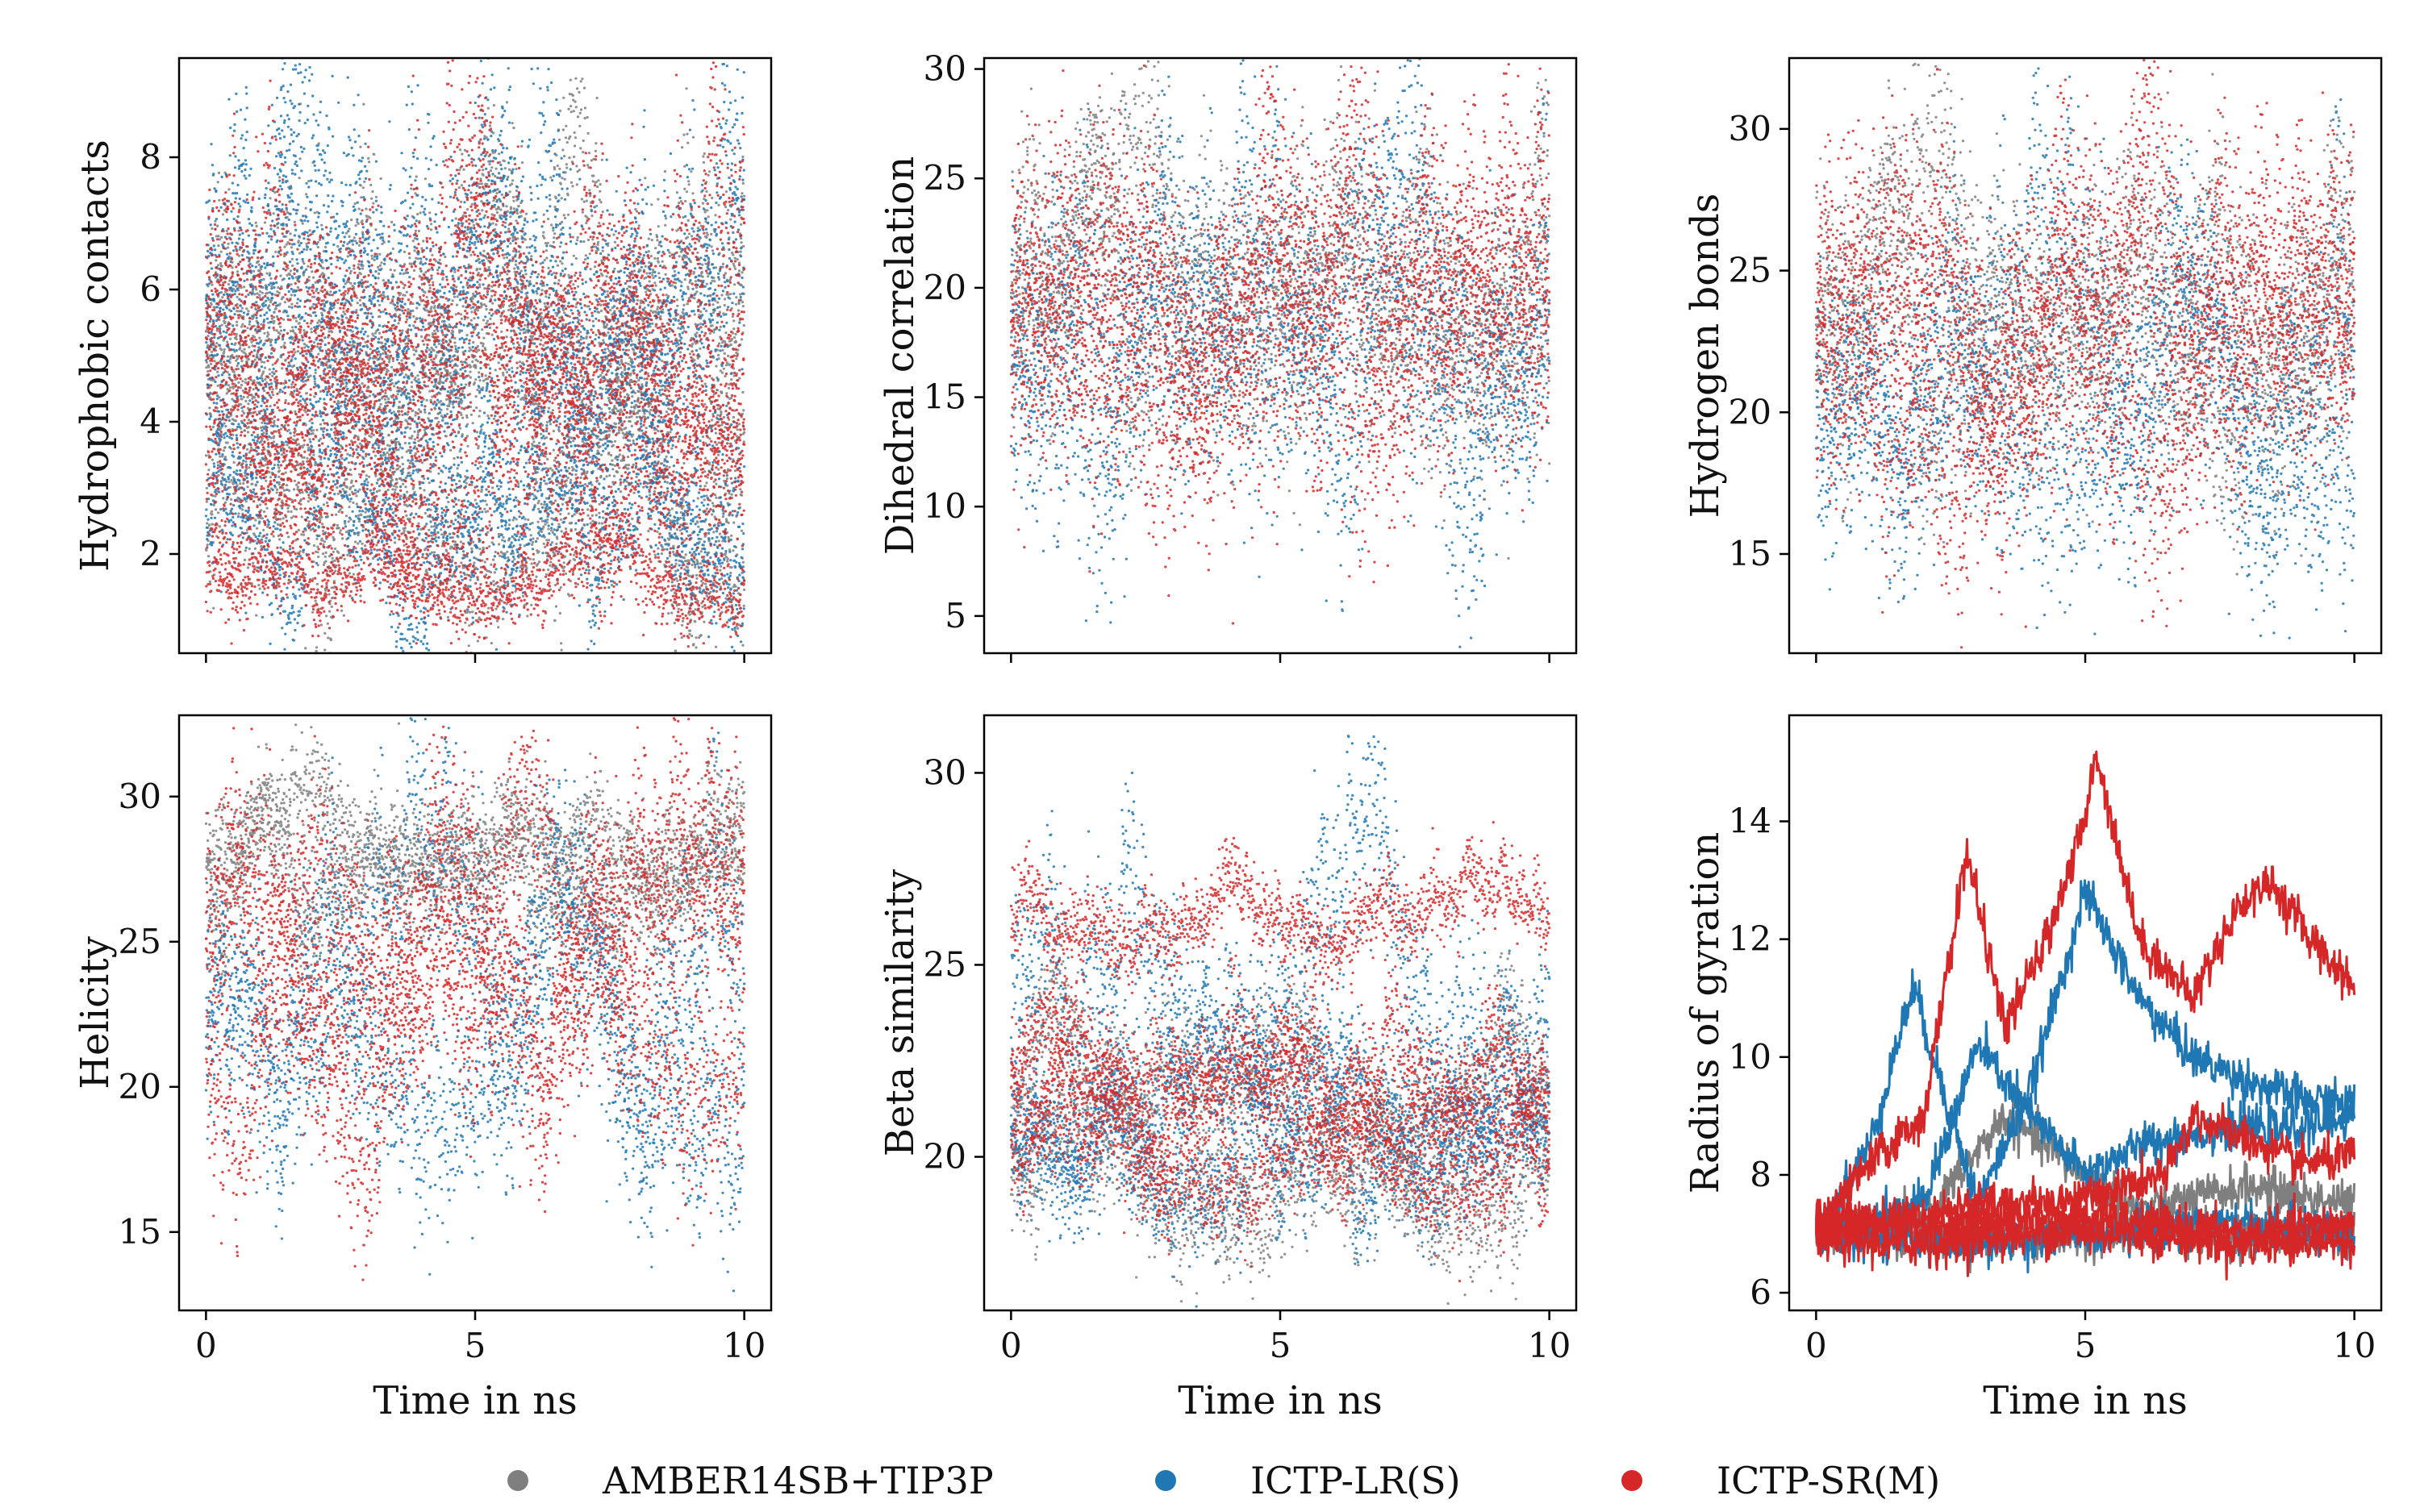 Image resolution: width=2420 pixels, height=1512 pixels. I want to click on legend: AMBER14SB+TIP3P ICTP-LR(S) ICTP-SR(M), so click(1223, 1480).